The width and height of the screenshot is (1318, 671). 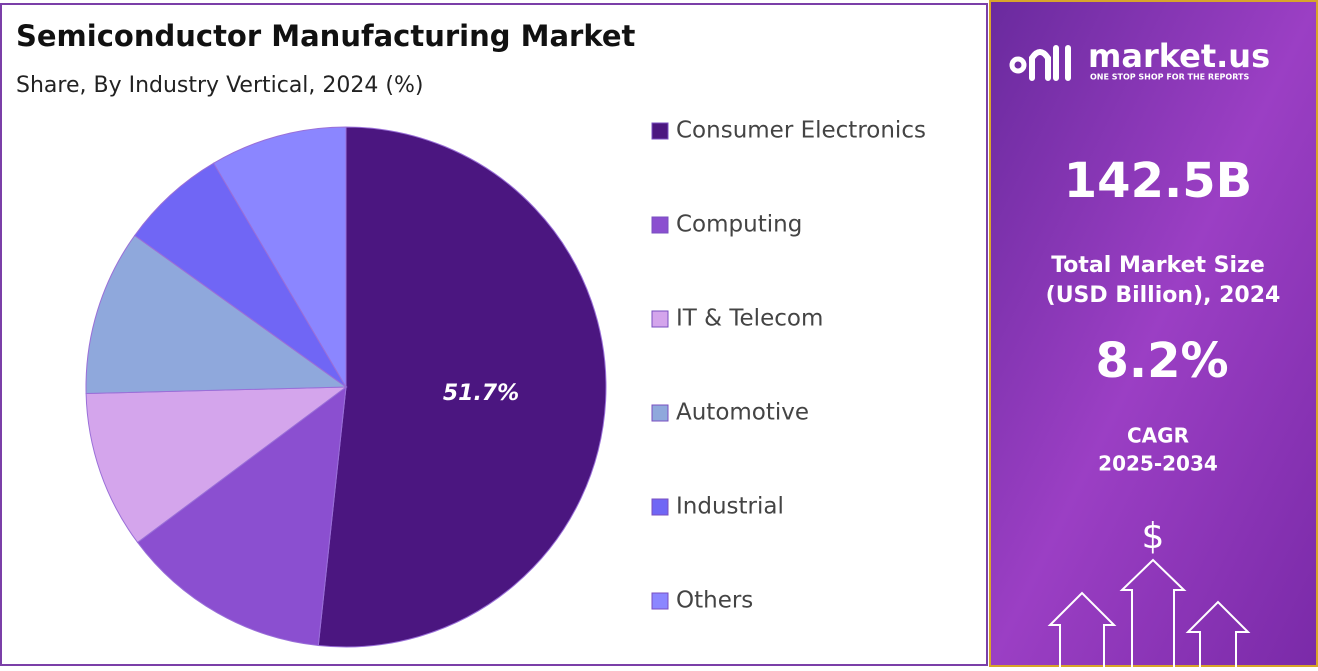 I want to click on legend-label: Industrial, so click(x=730, y=507).